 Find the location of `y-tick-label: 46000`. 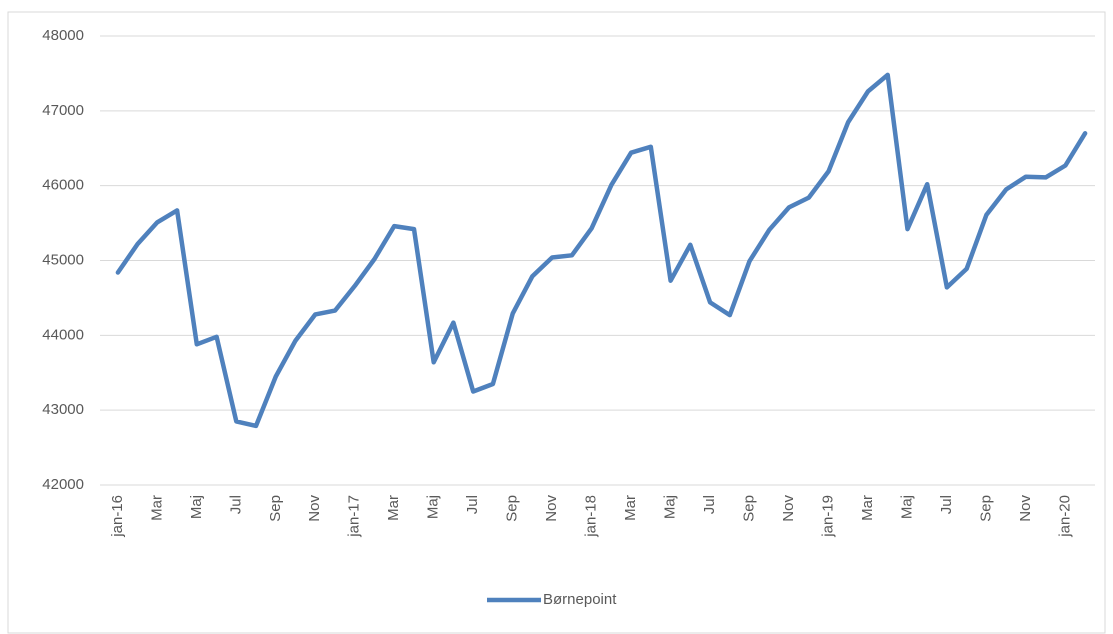

y-tick-label: 46000 is located at coordinates (63, 185).